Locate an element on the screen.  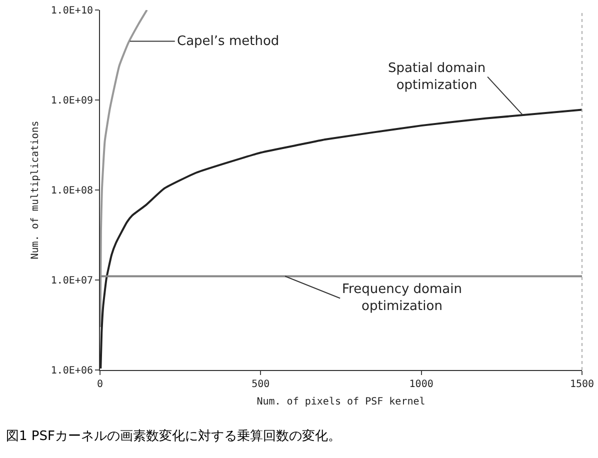
caption: 図1 PSFカーネルの画素数変化に対する乗算回数の変化。 is located at coordinates (173, 436).